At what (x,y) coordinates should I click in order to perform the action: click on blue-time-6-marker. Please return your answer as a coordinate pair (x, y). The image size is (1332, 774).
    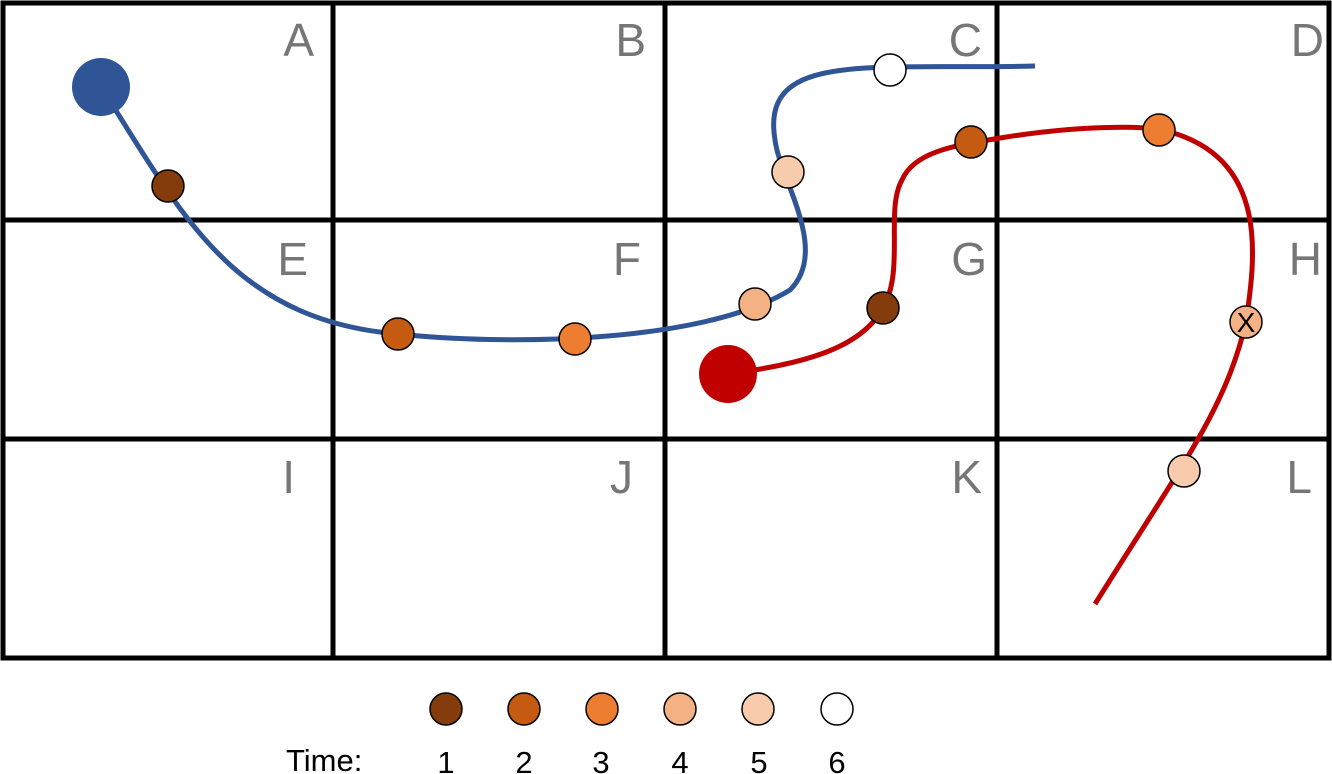
    Looking at the image, I should click on (890, 70).